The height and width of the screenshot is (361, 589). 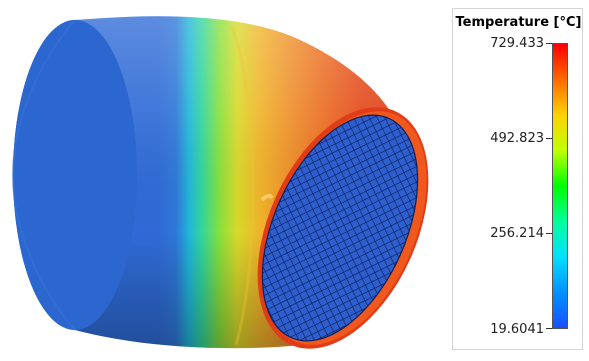 What do you see at coordinates (517, 138) in the screenshot?
I see `legend-tick-high-label: 492.823` at bounding box center [517, 138].